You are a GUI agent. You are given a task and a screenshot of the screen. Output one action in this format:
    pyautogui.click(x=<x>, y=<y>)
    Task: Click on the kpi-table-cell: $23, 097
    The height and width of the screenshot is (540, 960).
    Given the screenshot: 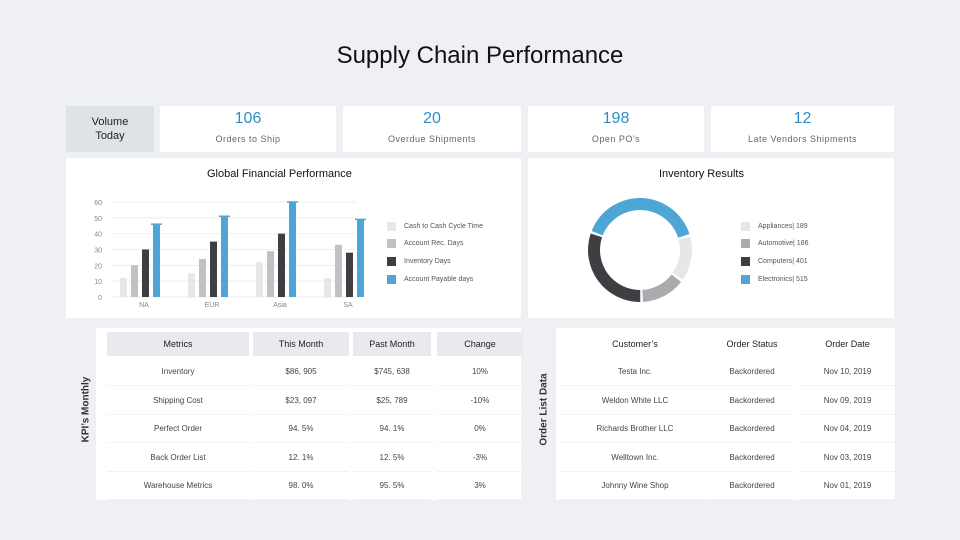 What is the action you would take?
    pyautogui.click(x=301, y=401)
    